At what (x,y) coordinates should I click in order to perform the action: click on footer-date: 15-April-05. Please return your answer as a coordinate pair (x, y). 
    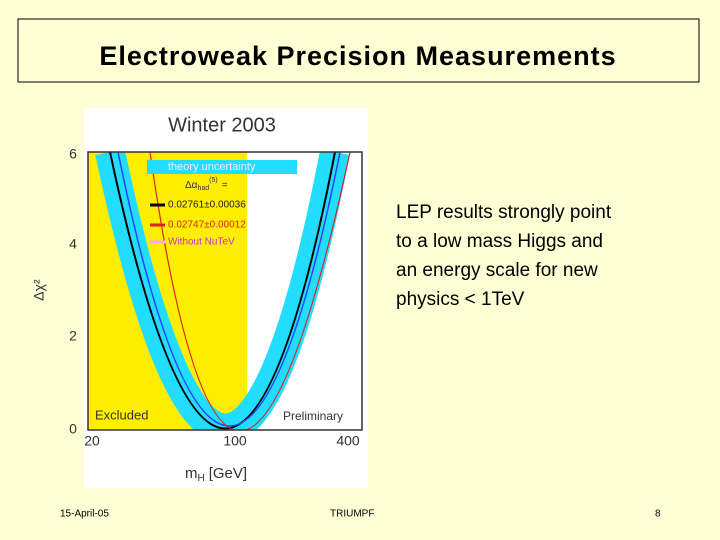
    Looking at the image, I should click on (84, 514).